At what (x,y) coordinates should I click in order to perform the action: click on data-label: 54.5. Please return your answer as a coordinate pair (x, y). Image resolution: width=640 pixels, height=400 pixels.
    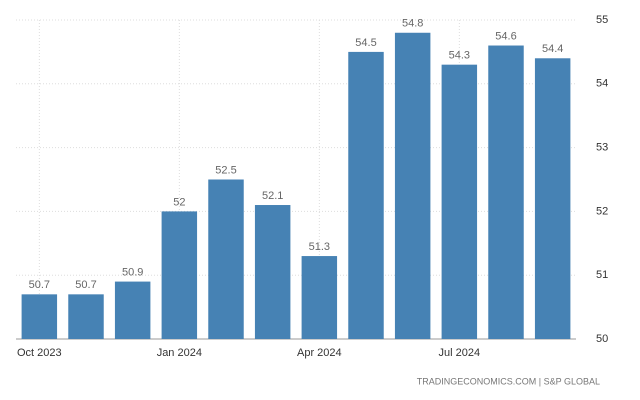
    Looking at the image, I should click on (365, 43).